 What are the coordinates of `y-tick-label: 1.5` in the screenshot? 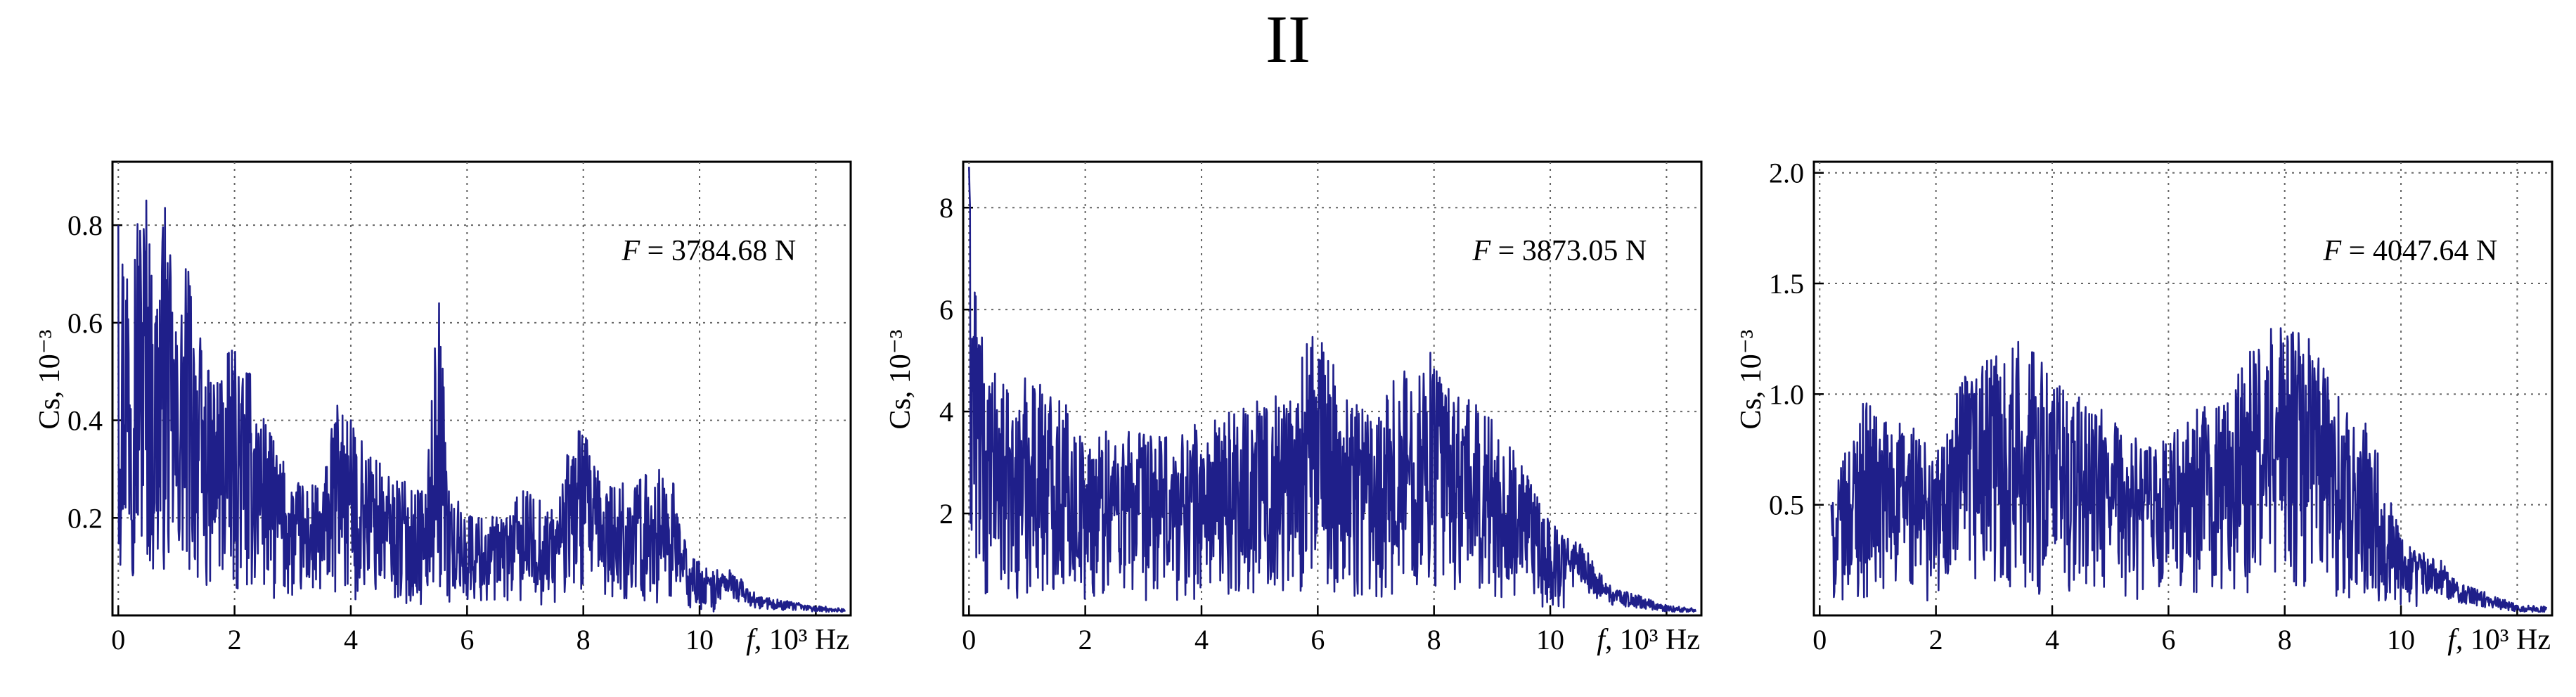 It's located at (1786, 284).